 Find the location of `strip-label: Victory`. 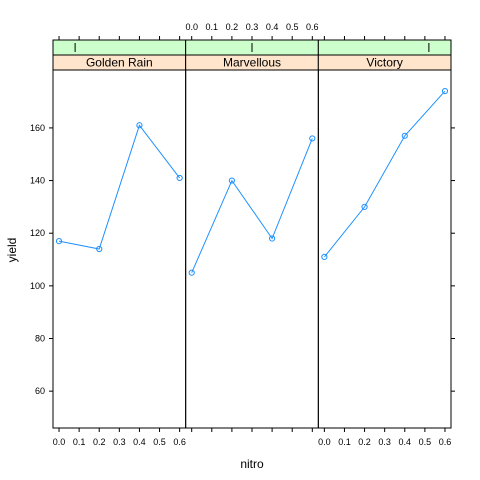

strip-label: Victory is located at coordinates (384, 63).